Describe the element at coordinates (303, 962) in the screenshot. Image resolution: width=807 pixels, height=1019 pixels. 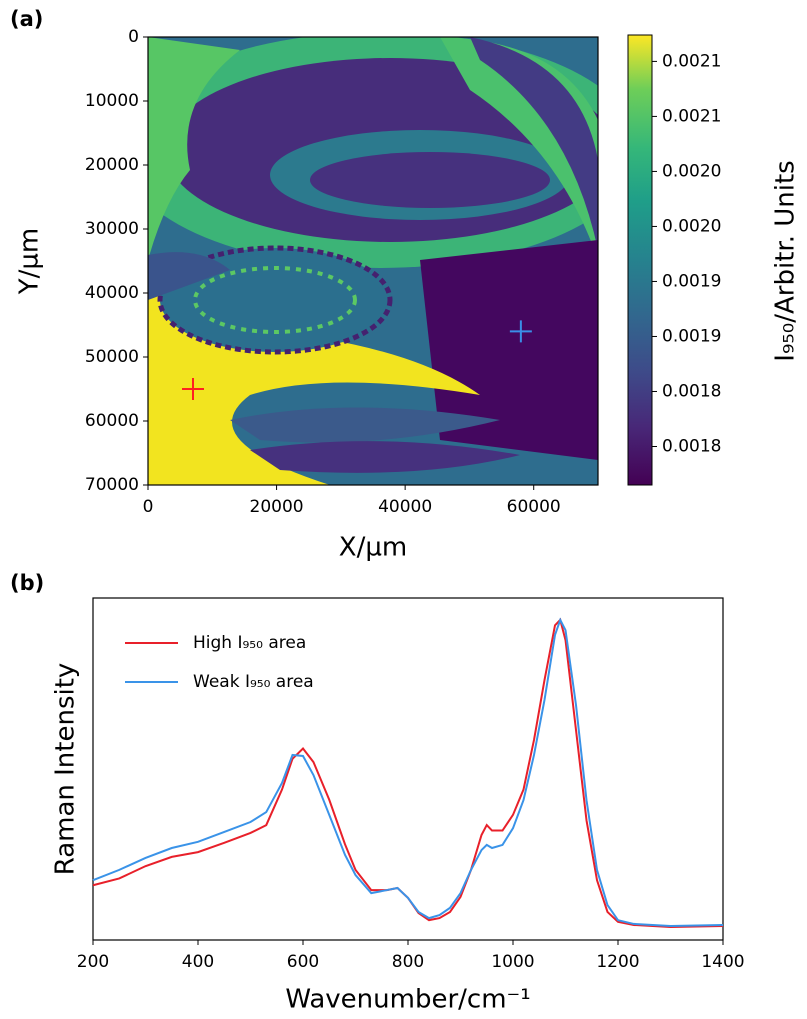
I see `x-tick-label: 600` at that location.